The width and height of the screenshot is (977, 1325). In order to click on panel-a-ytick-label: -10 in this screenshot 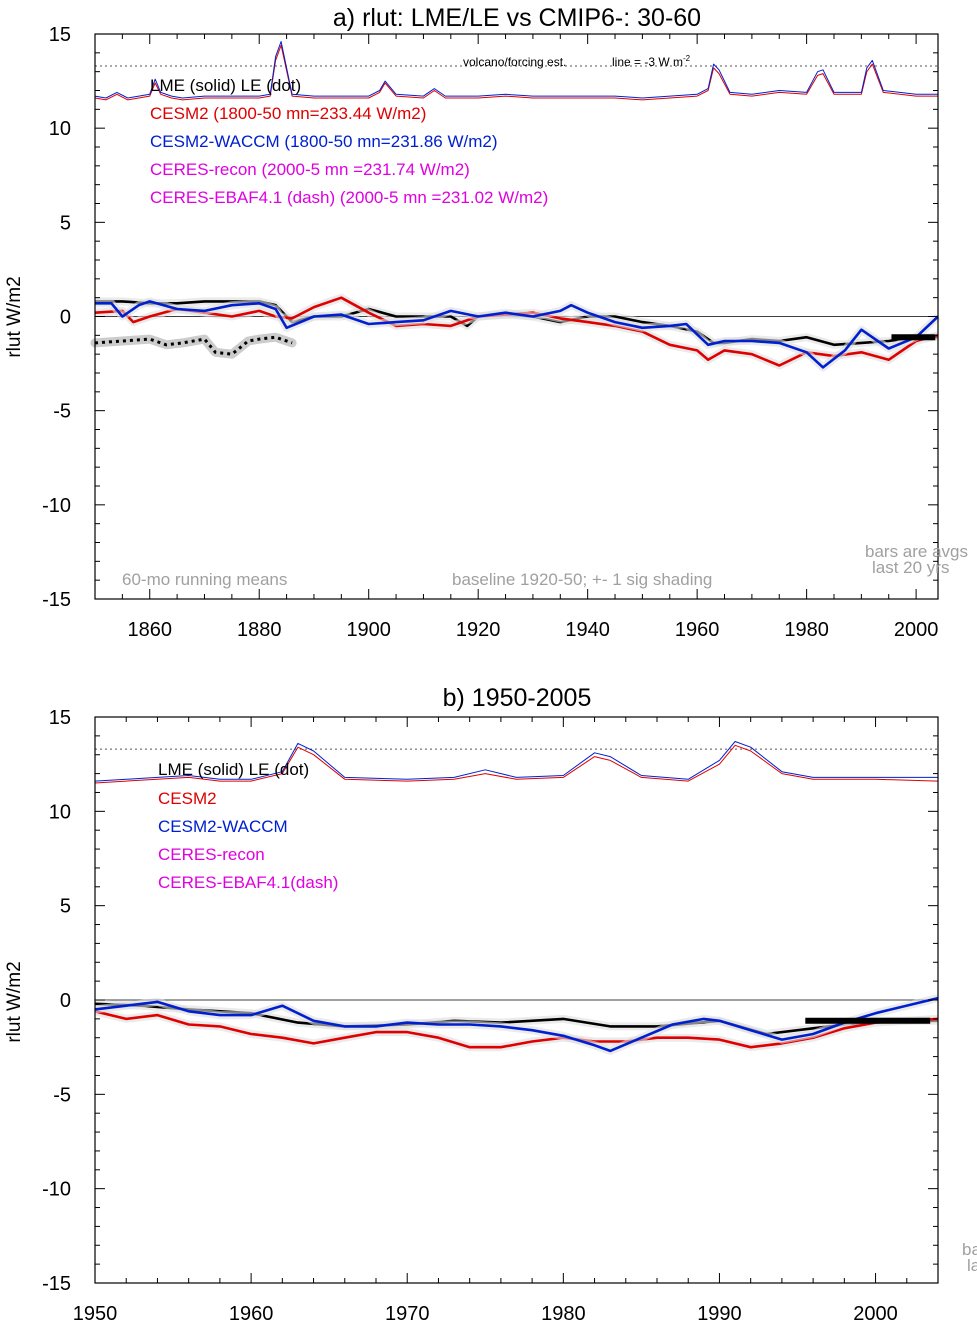, I will do `click(56, 506)`.